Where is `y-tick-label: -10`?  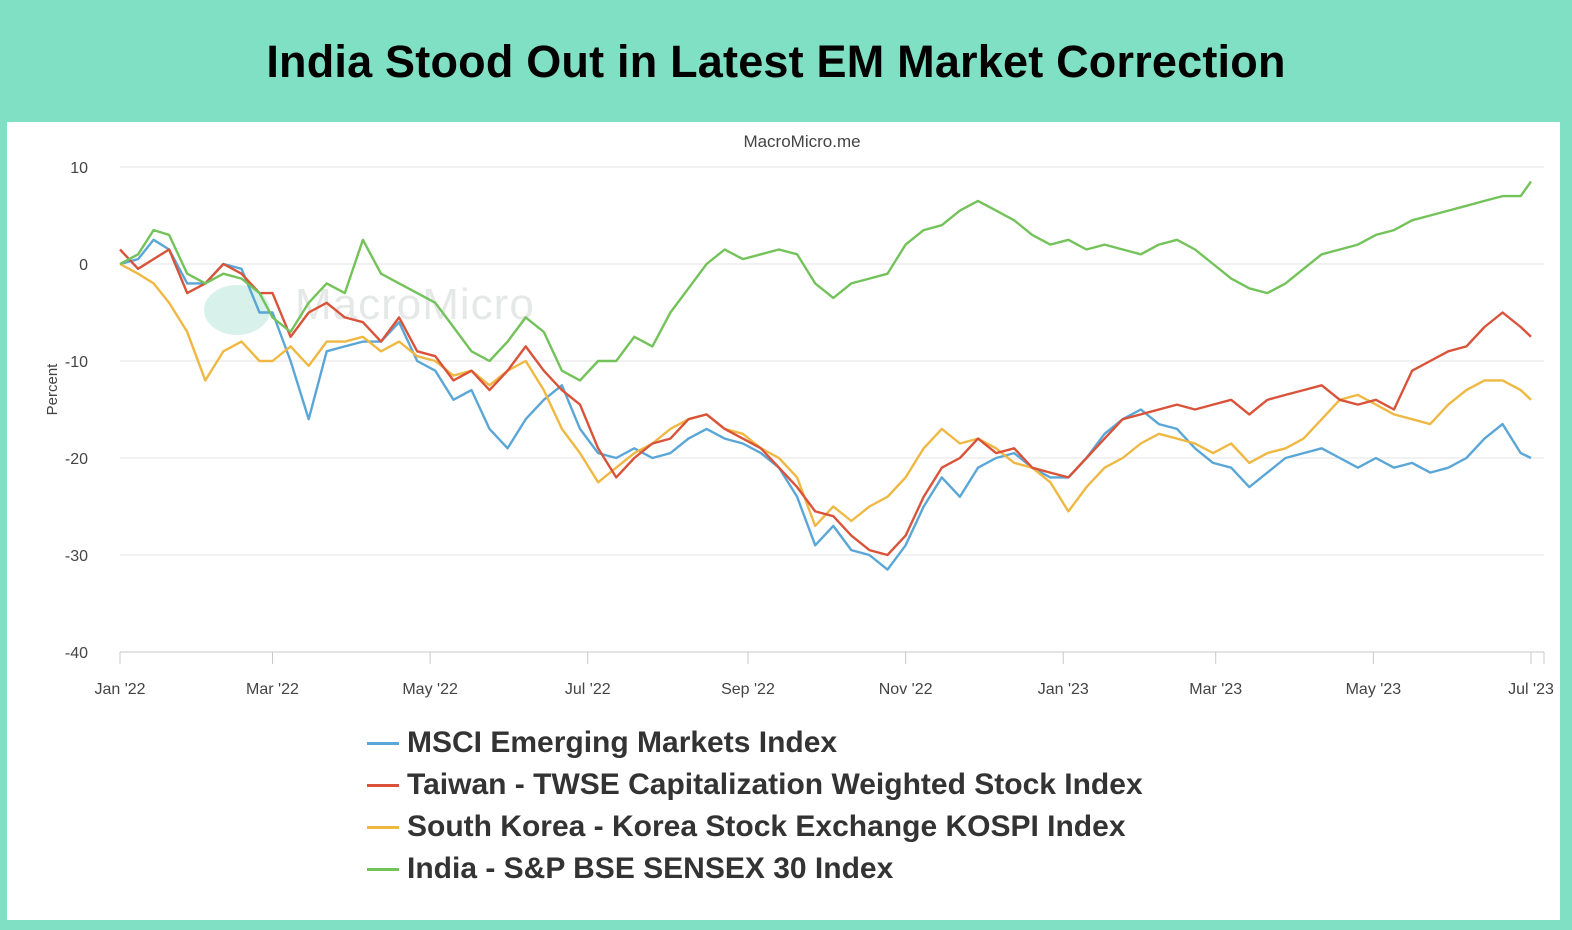
y-tick-label: -10 is located at coordinates (76, 362).